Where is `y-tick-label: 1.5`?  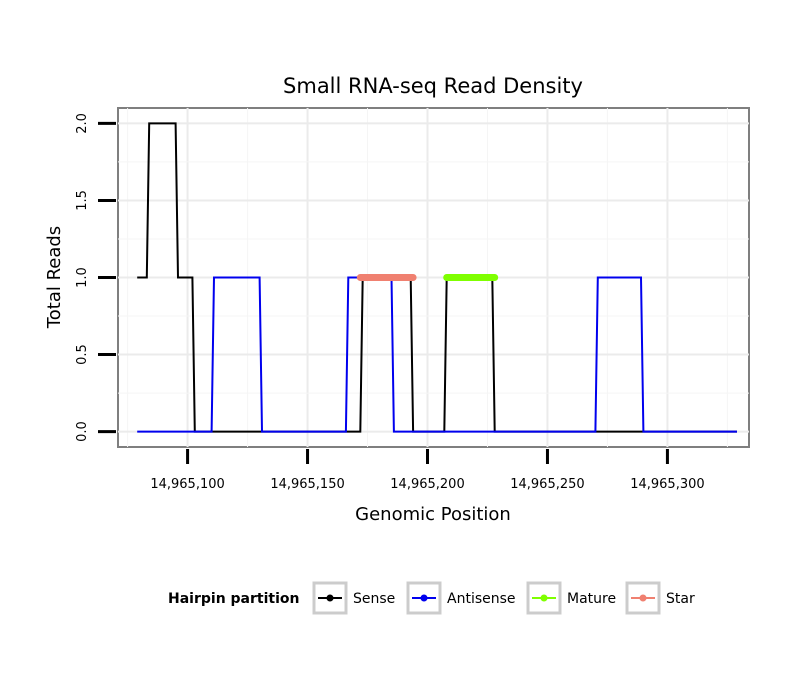
y-tick-label: 1.5 is located at coordinates (82, 200).